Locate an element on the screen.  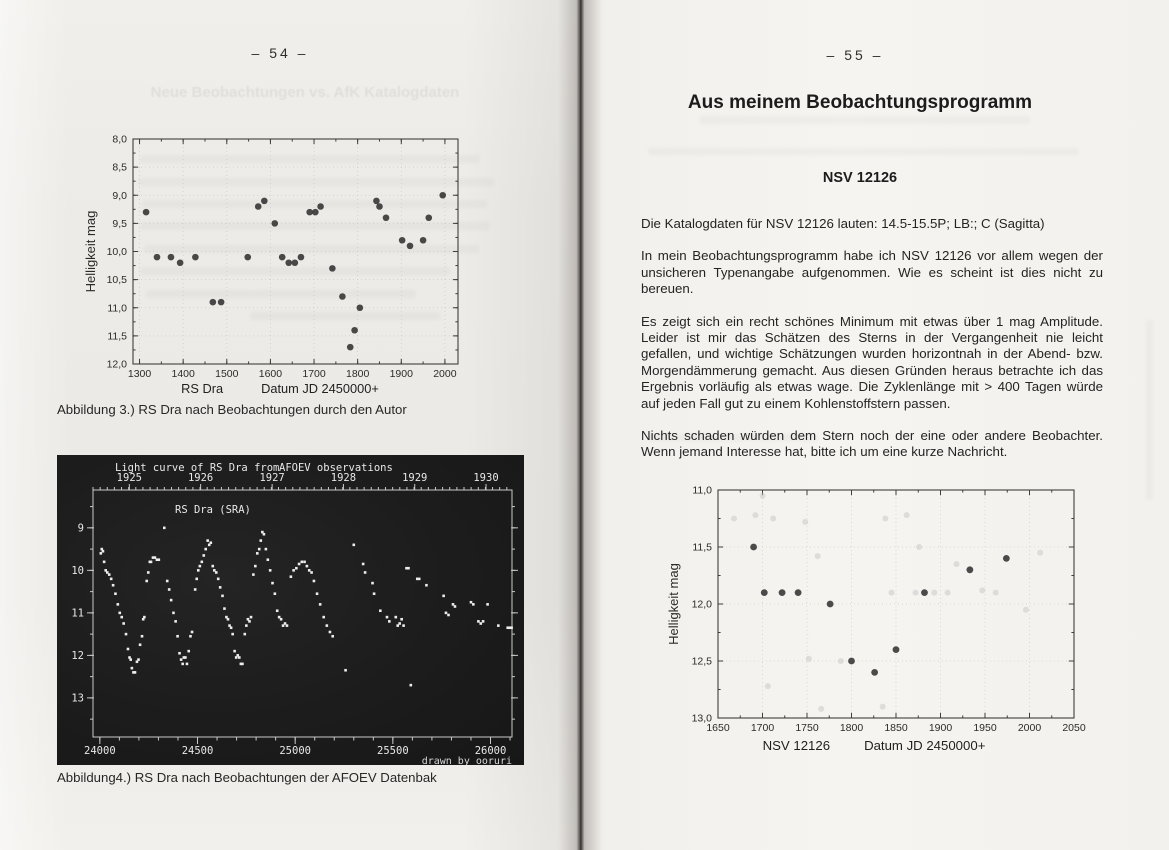
y-tick-label: 8,5 is located at coordinates (119, 168).